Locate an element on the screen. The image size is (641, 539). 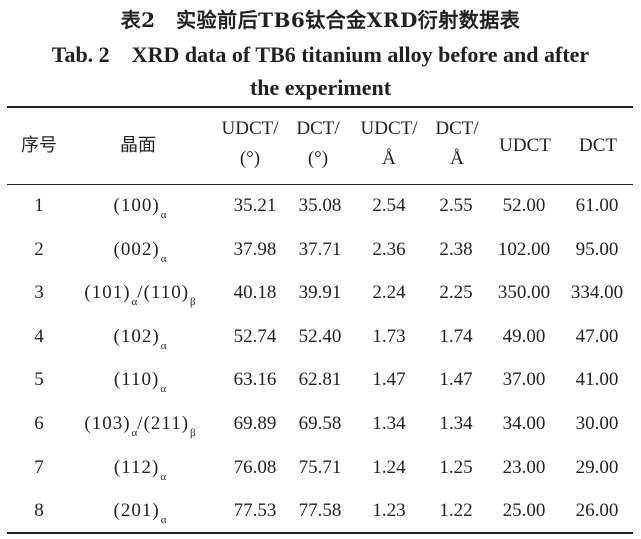
cell-udct-intensity: 49.00 is located at coordinates (524, 336).